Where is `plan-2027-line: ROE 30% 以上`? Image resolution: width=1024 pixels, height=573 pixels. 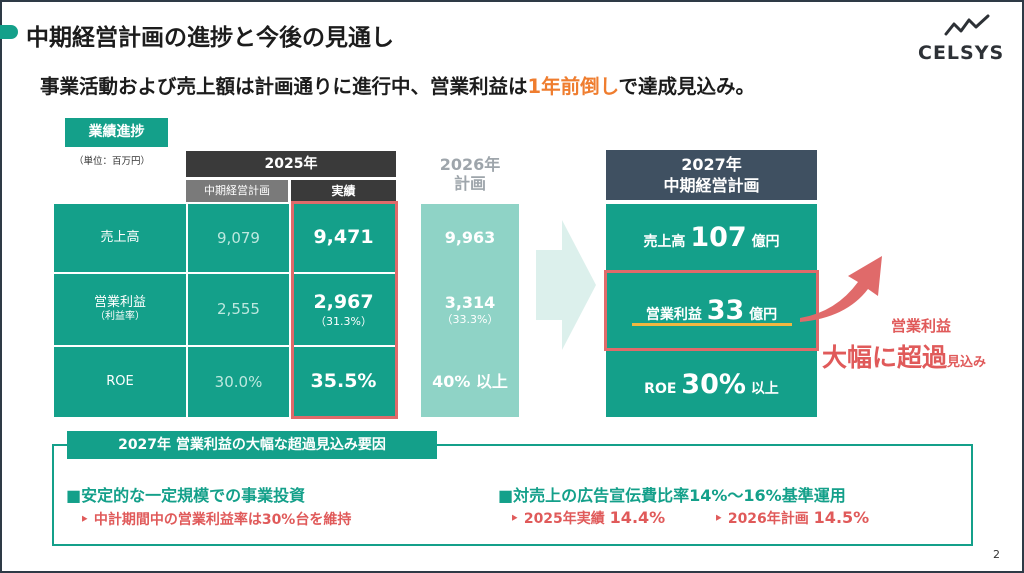 plan-2027-line: ROE 30% 以上 is located at coordinates (711, 385).